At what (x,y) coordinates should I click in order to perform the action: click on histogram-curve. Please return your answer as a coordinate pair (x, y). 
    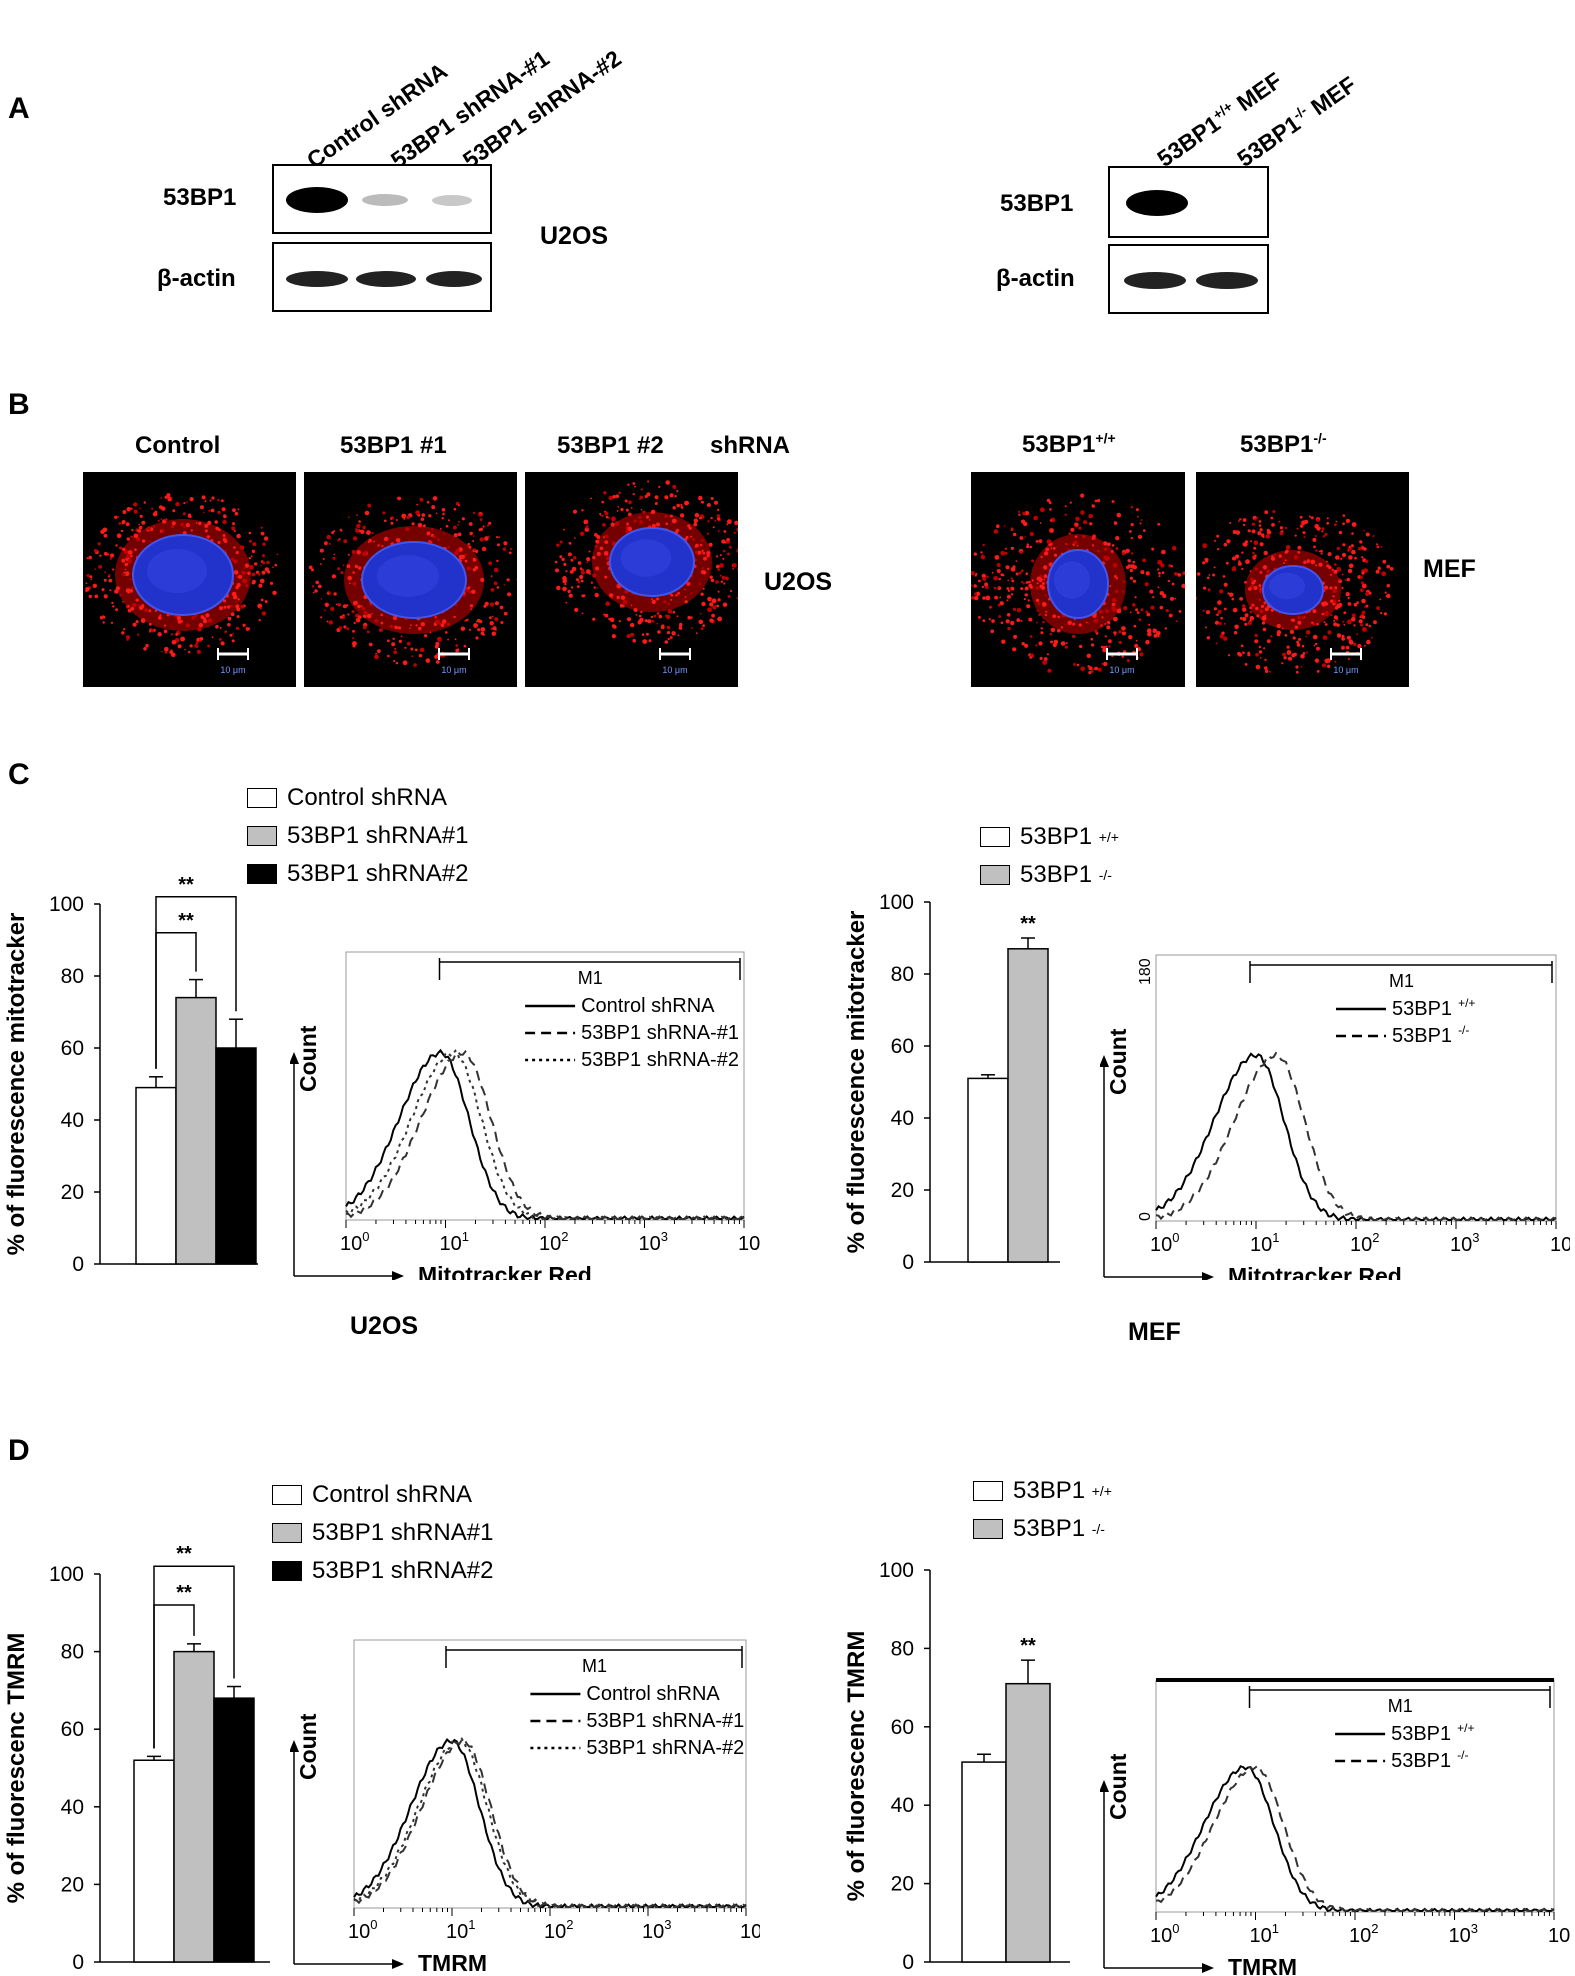
    Looking at the image, I should click on (1356, 1136).